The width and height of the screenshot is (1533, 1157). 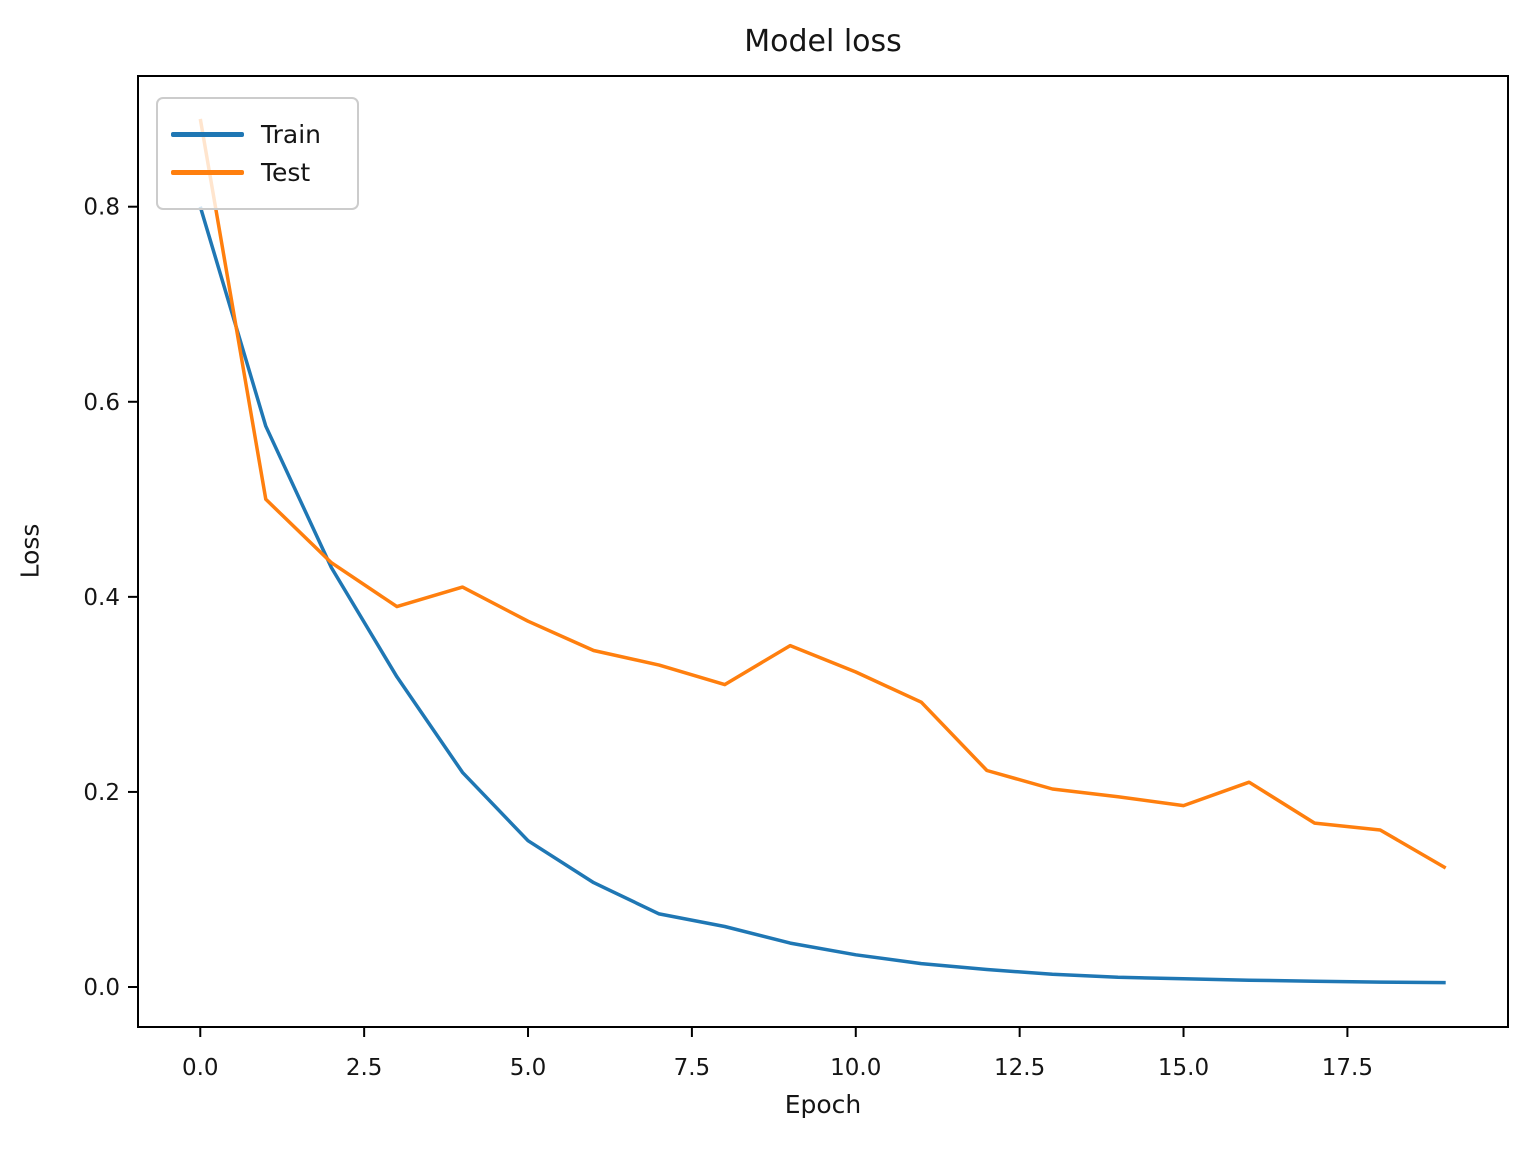 What do you see at coordinates (855, 1068) in the screenshot?
I see `x-tick-label: 10.0` at bounding box center [855, 1068].